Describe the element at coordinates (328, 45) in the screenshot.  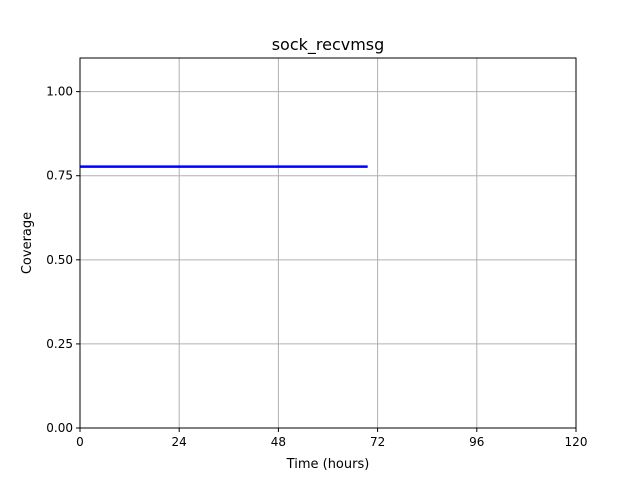
I see `chart-title: sock_recvmsg` at that location.